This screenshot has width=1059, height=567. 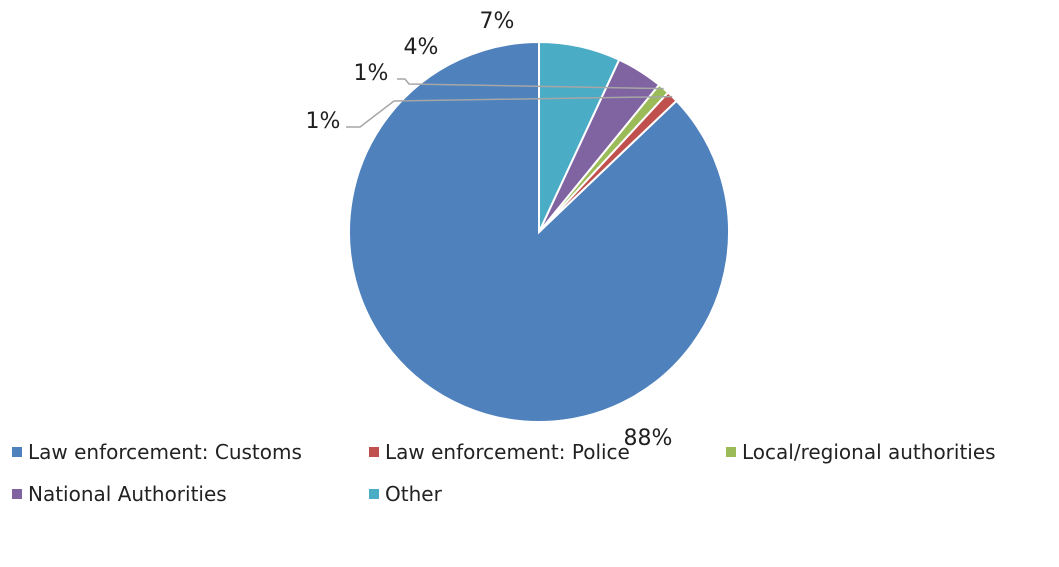 I want to click on data-label-national: 4%, so click(x=421, y=47).